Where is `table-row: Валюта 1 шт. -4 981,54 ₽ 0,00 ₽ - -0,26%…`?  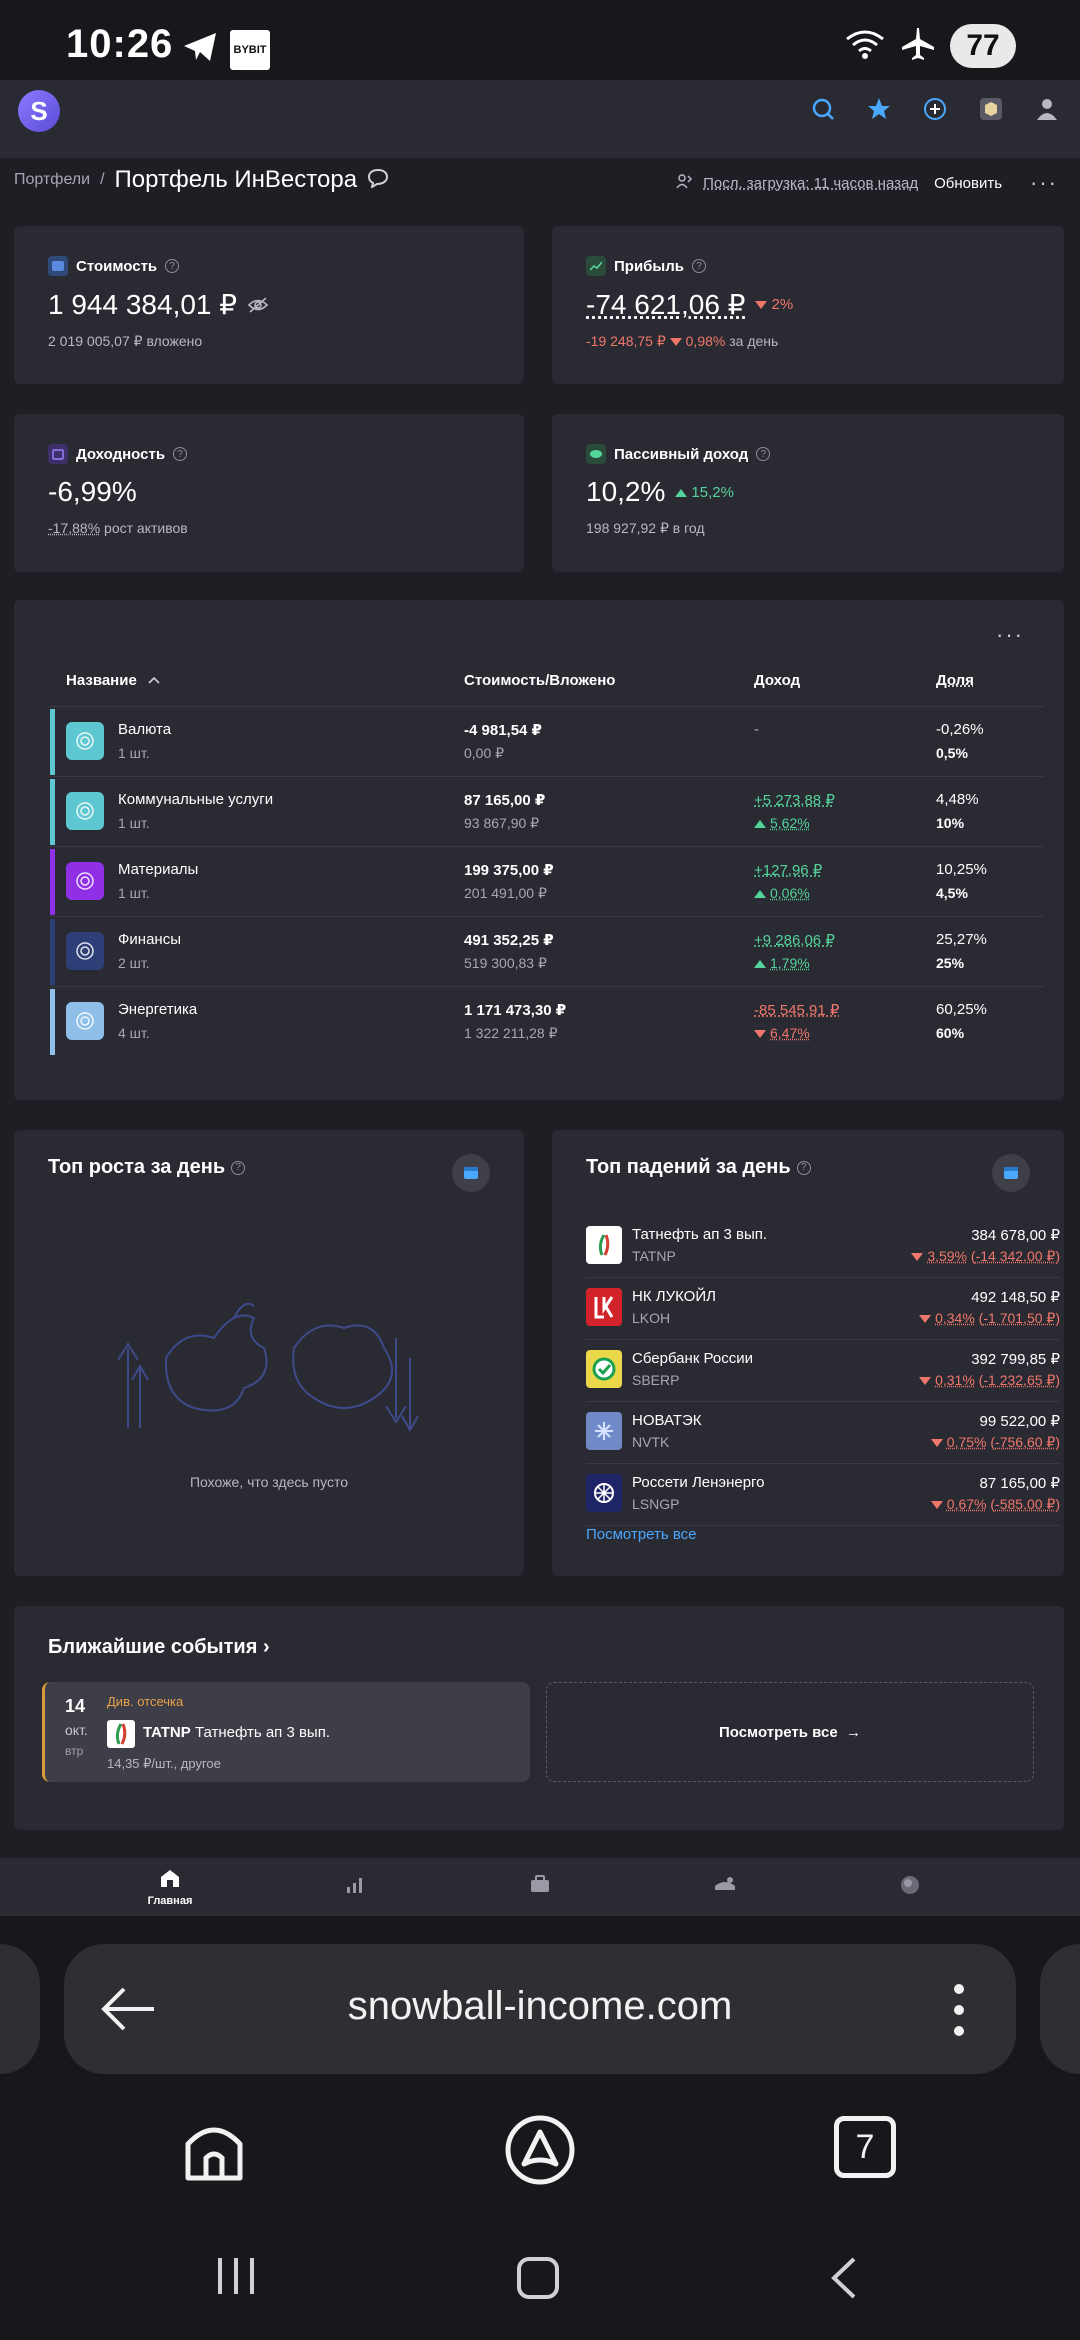 table-row: Валюта 1 шт. -4 981,54 ₽ 0,00 ₽ - -0,26%… is located at coordinates (547, 741).